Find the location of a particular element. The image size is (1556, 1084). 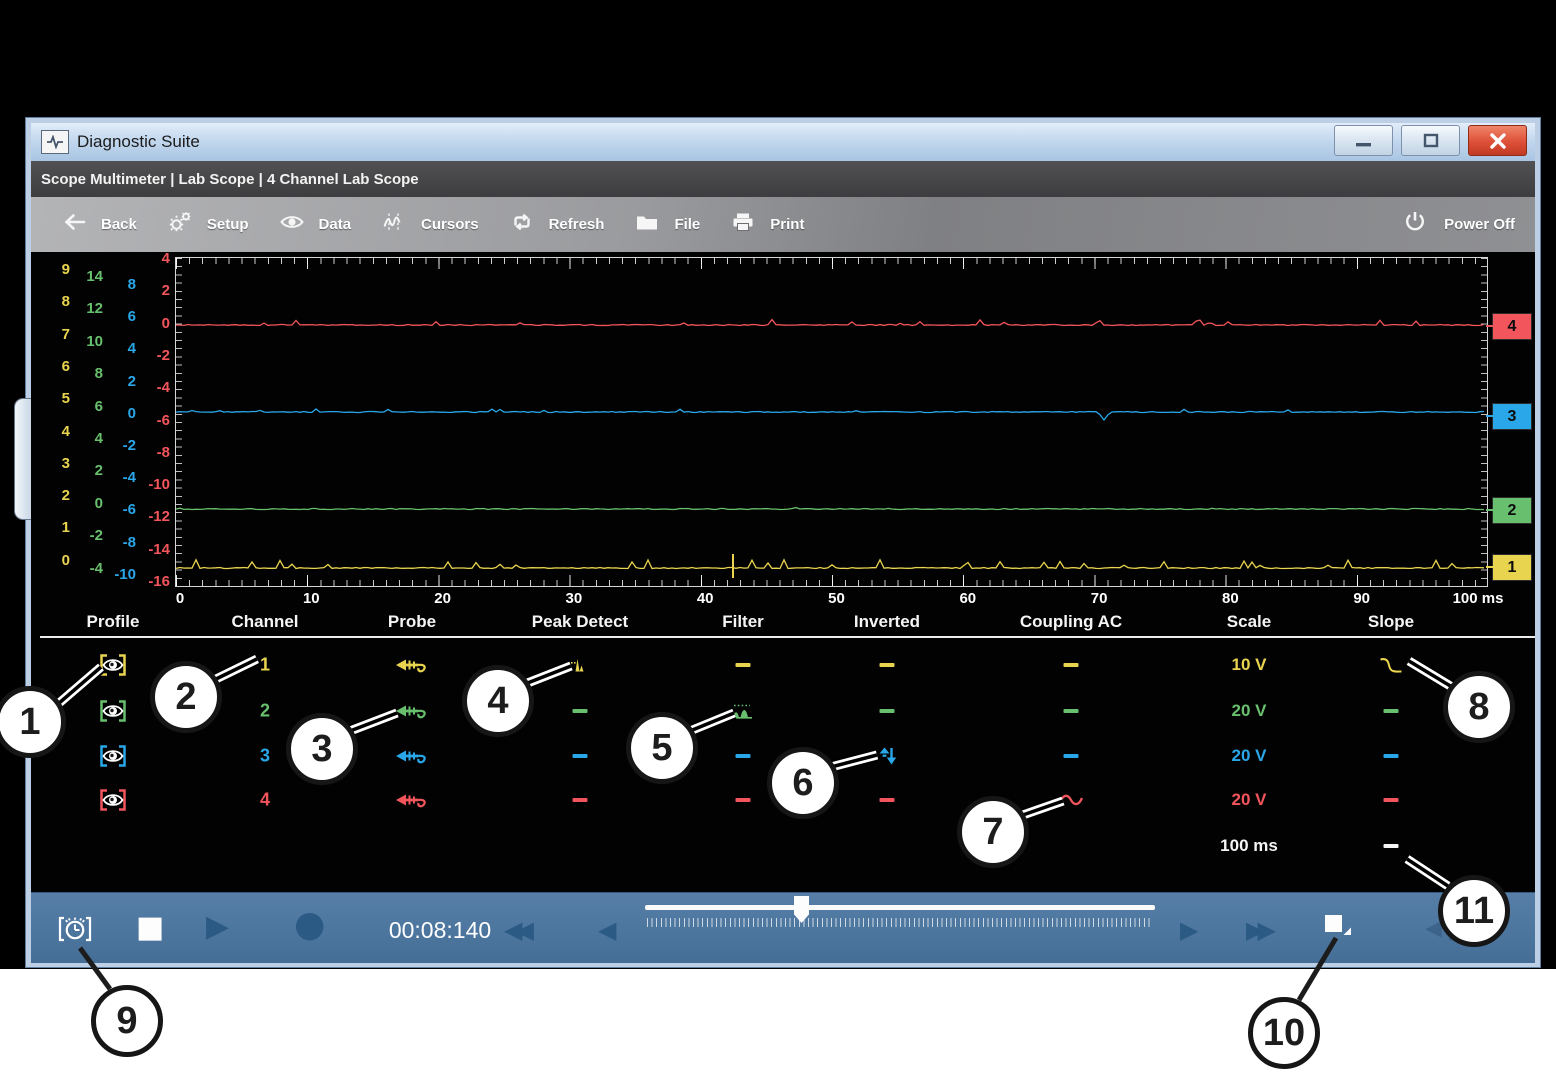

column-header-peak_detect: Peak Detect is located at coordinates (580, 621).